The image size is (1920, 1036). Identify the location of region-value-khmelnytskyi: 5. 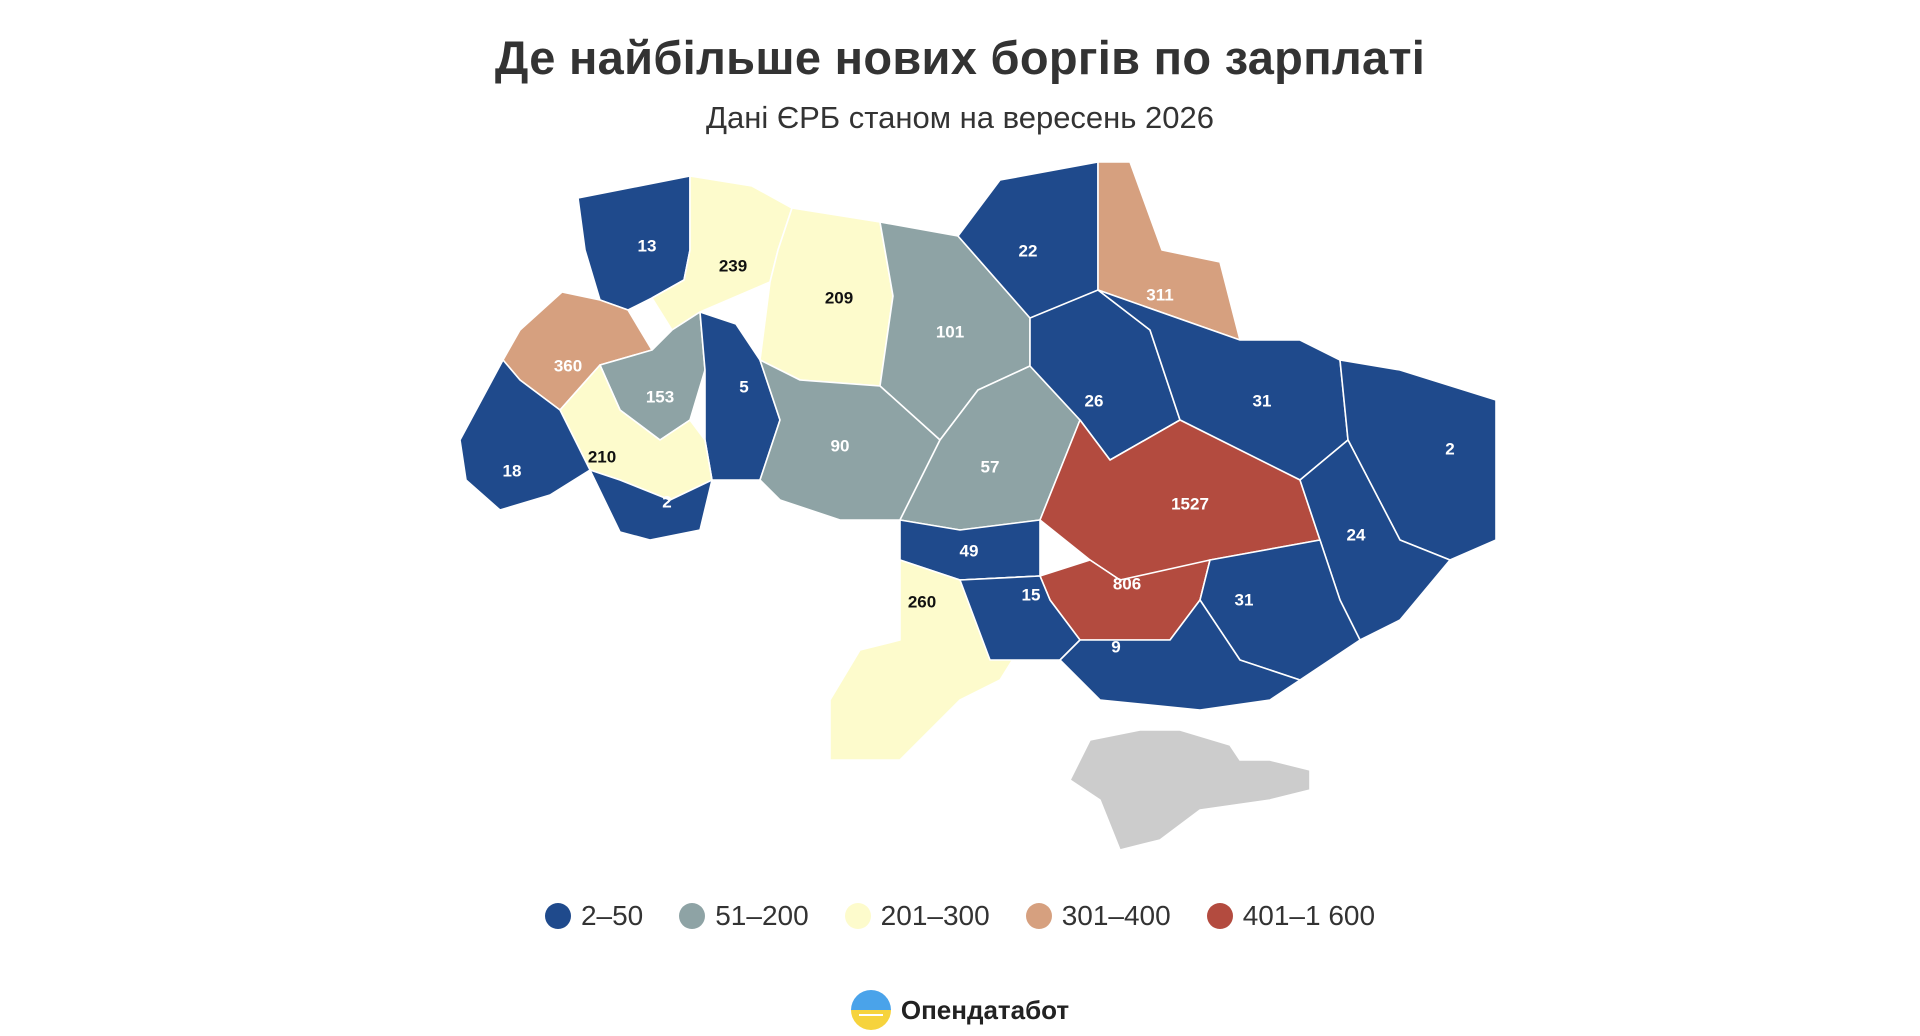
(743, 386).